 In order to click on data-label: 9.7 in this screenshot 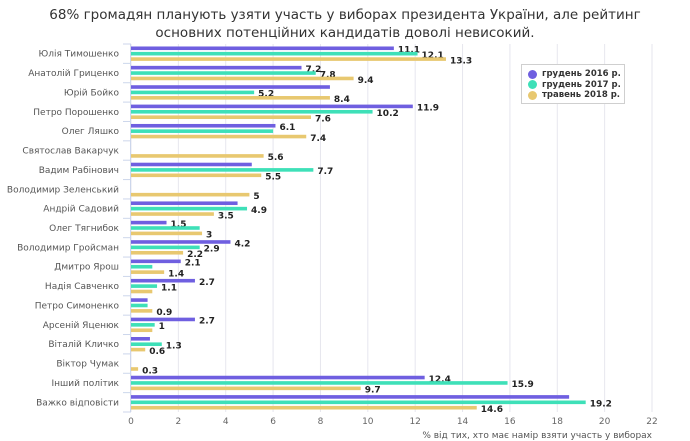, I will do `click(373, 391)`.